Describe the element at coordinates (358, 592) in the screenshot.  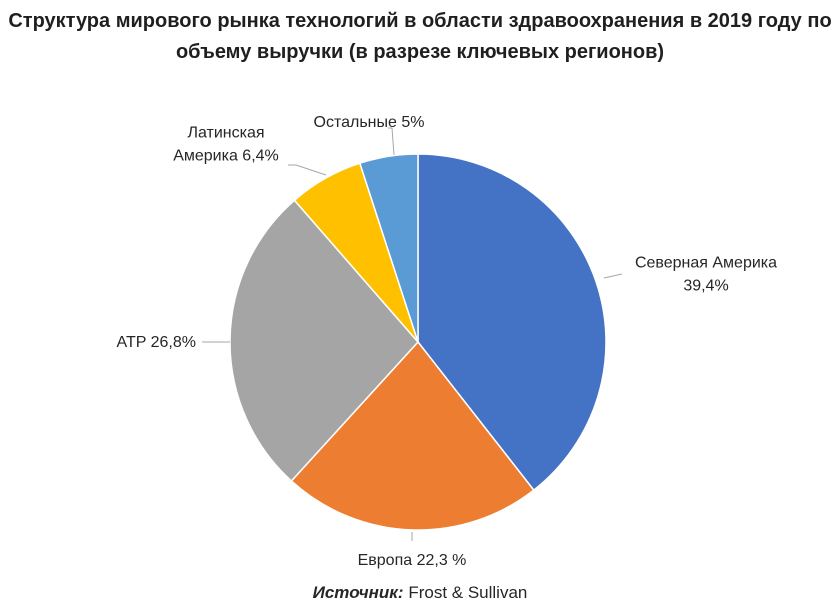
I see `source-label: Источник:` at that location.